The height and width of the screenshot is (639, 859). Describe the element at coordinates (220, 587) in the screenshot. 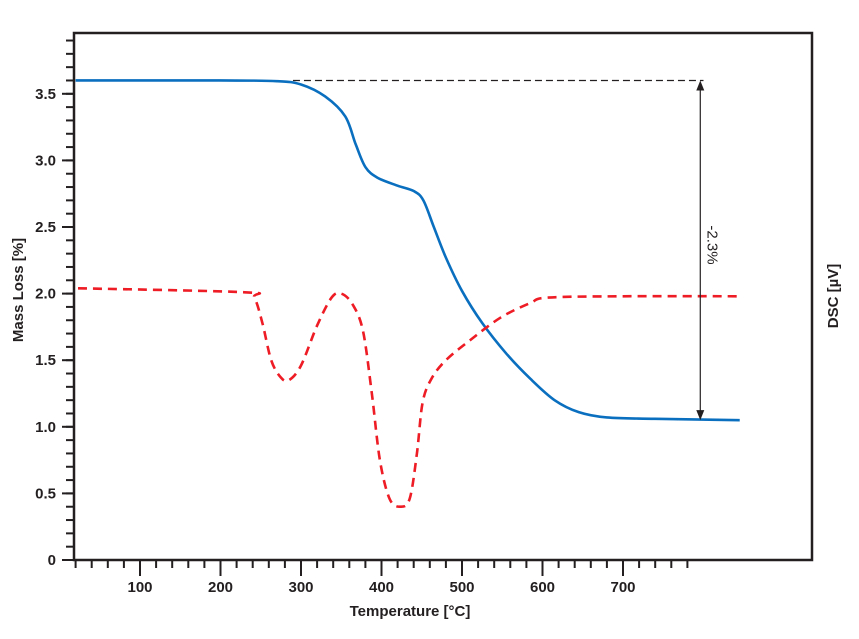

I see `x-tick-label: 200` at that location.